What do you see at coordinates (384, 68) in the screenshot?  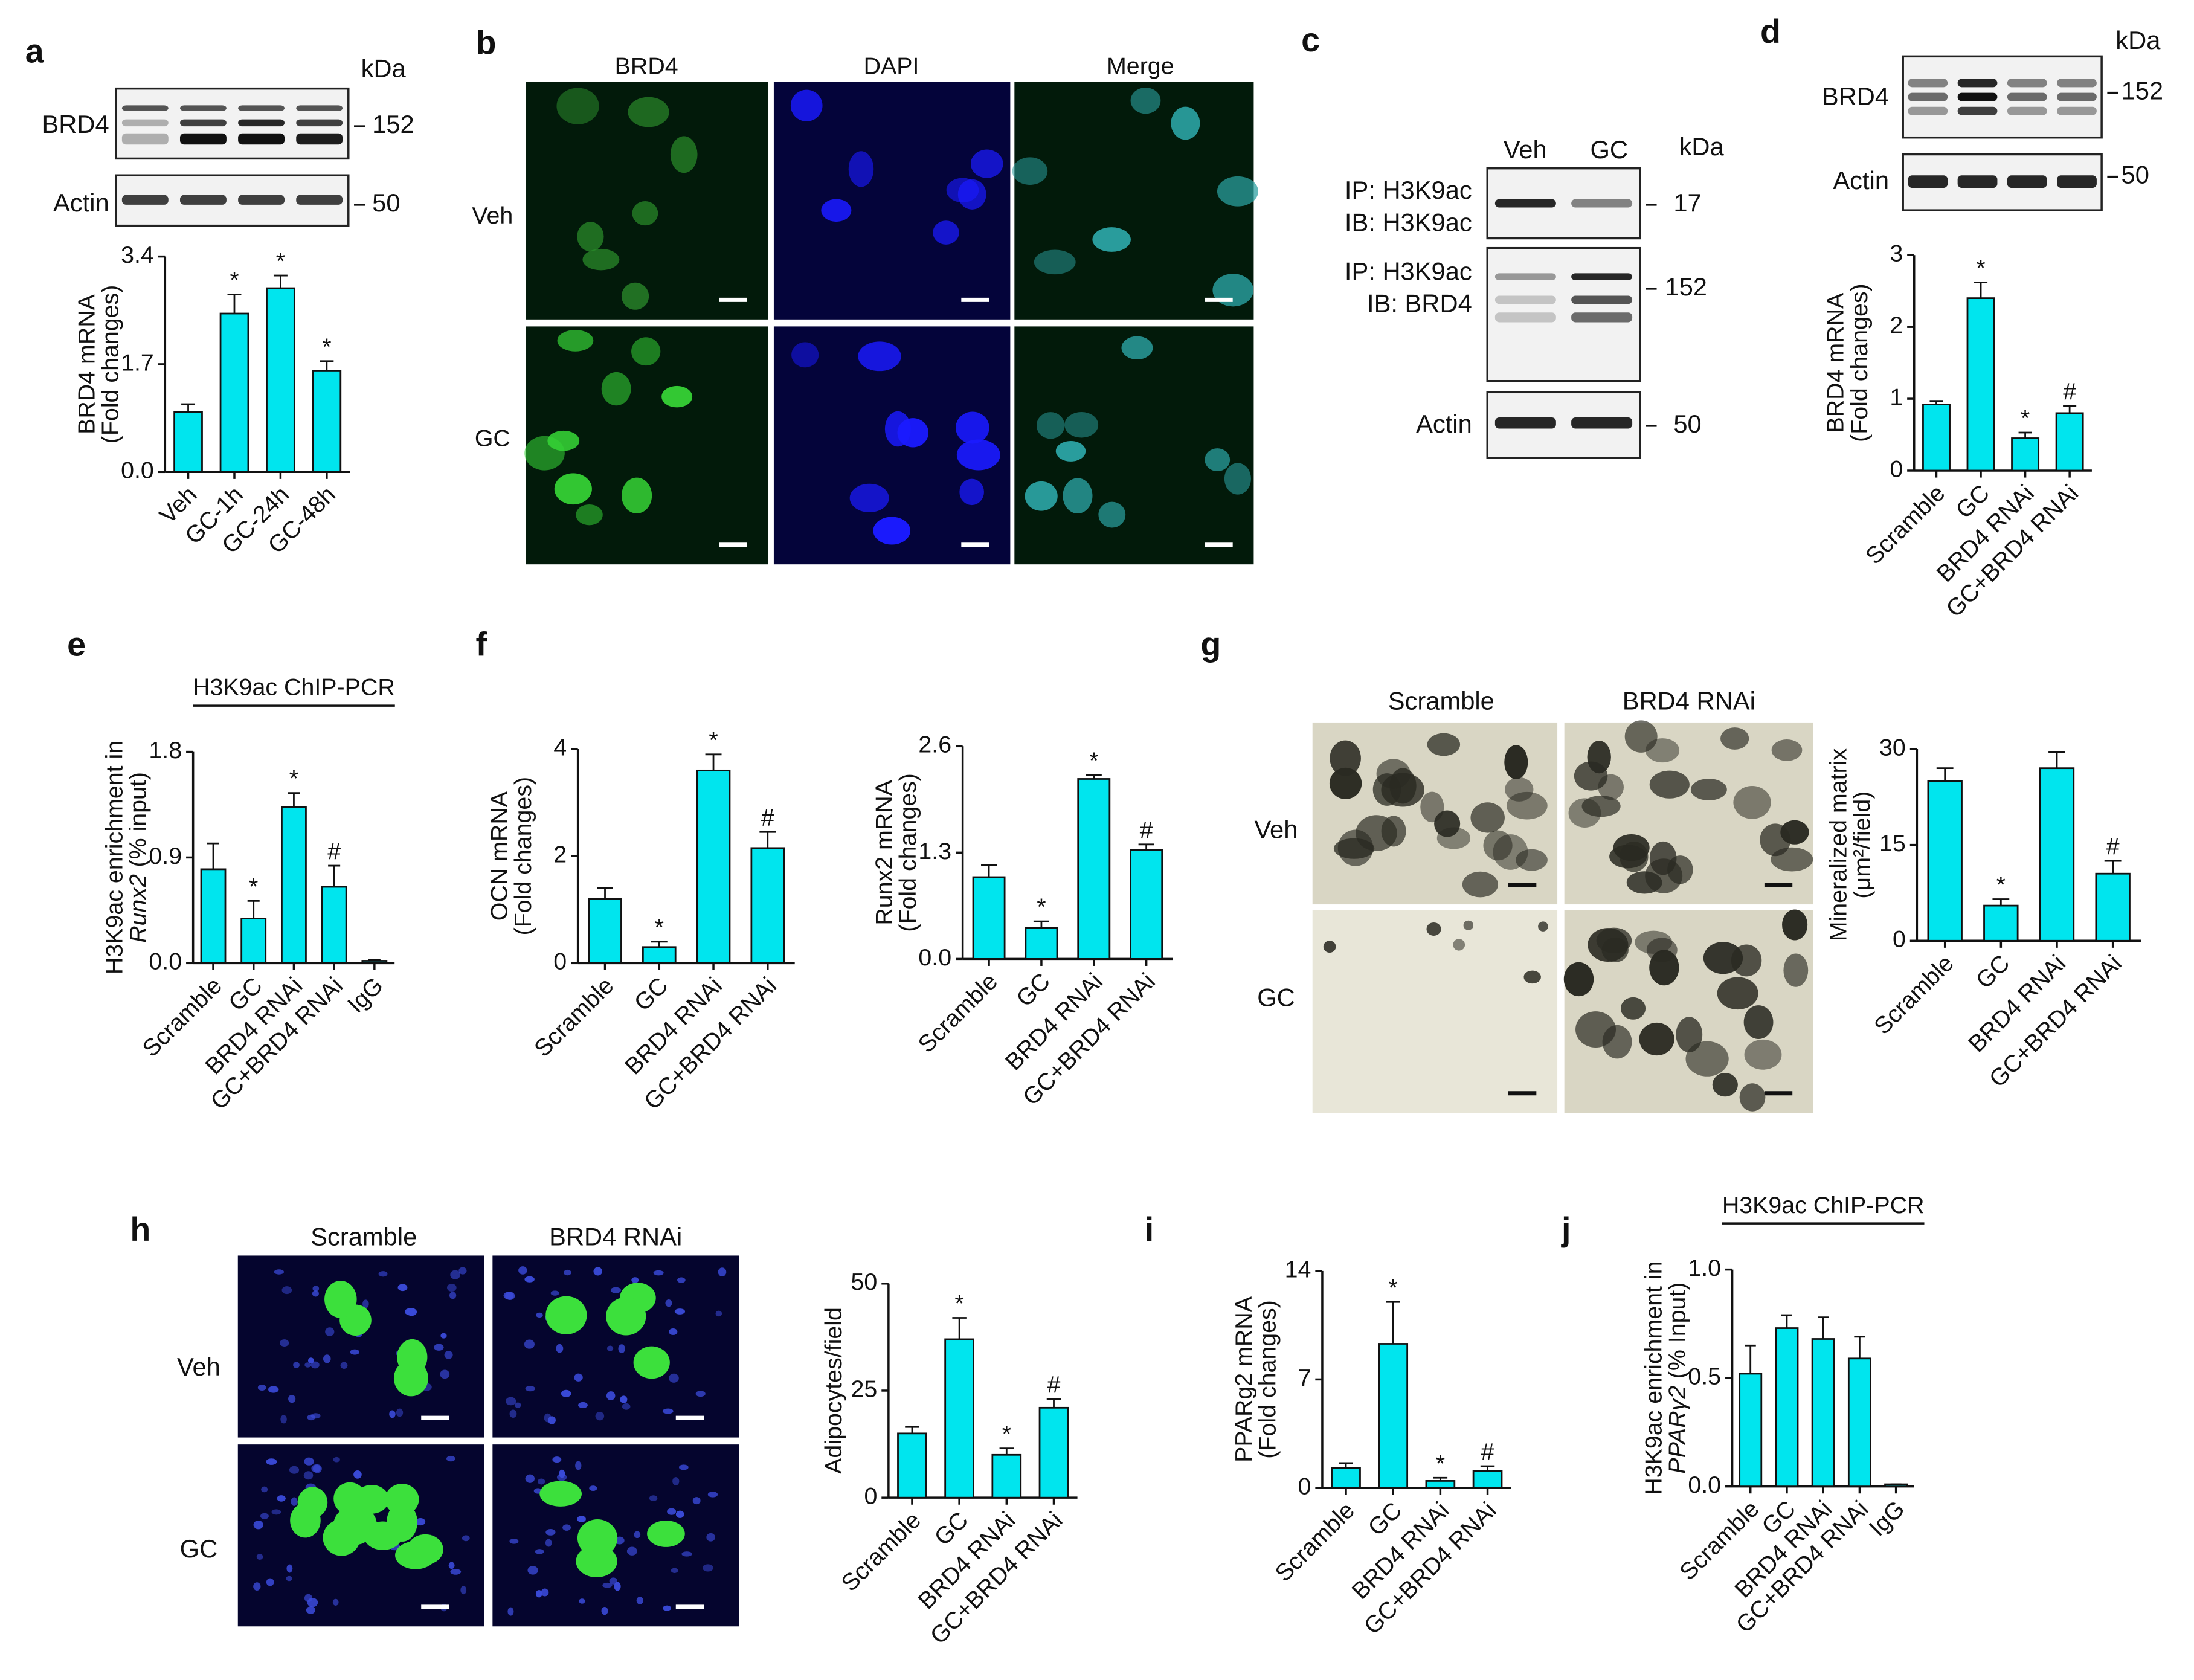 I see `kda-label: kDa` at bounding box center [384, 68].